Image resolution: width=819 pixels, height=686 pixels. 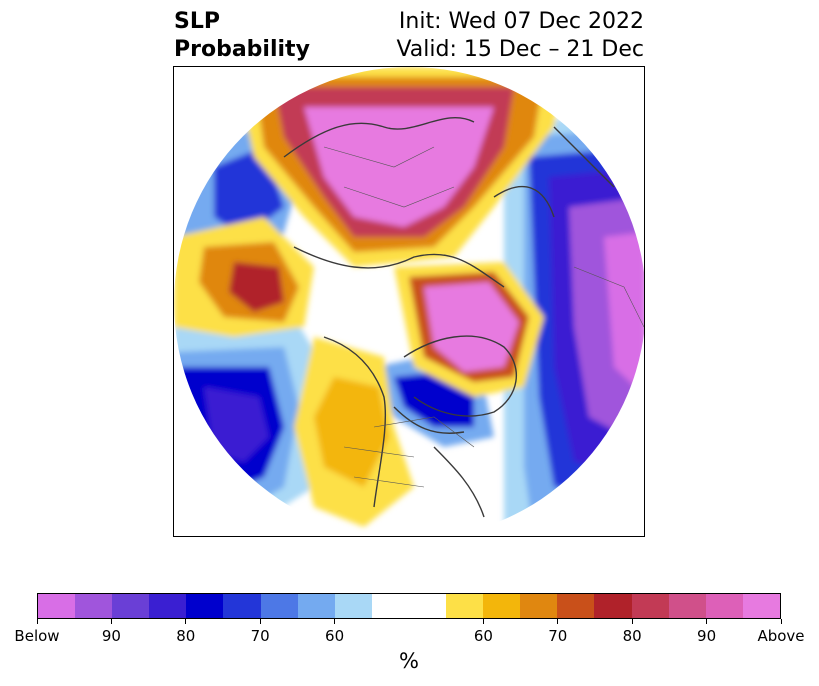 What do you see at coordinates (520, 49) in the screenshot?
I see `valid-range: Valid: 15 Dec – 21 Dec` at bounding box center [520, 49].